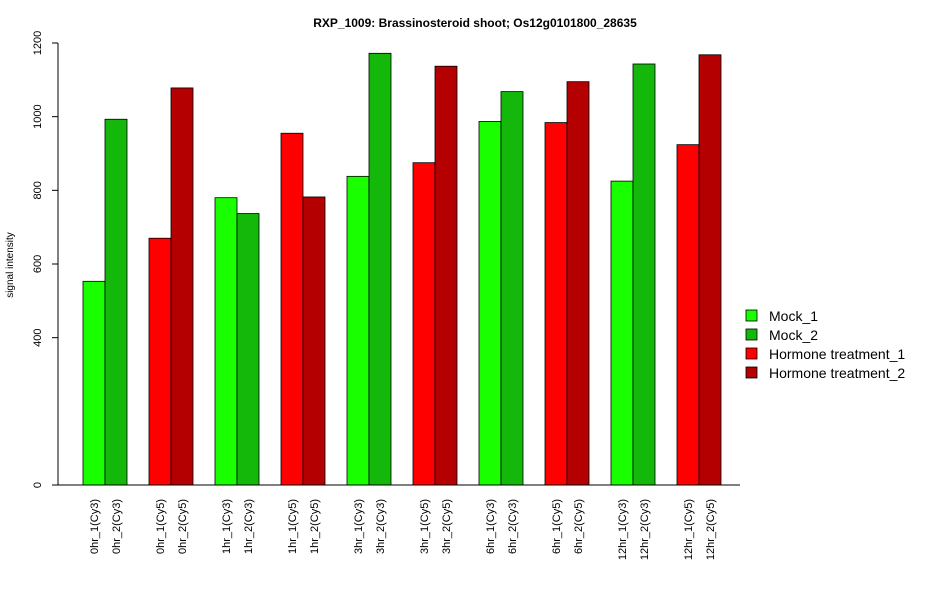 This screenshot has width=950, height=600. Describe the element at coordinates (249, 526) in the screenshot. I see `x-tick-label: 1hr_2(Cy3)` at that location.